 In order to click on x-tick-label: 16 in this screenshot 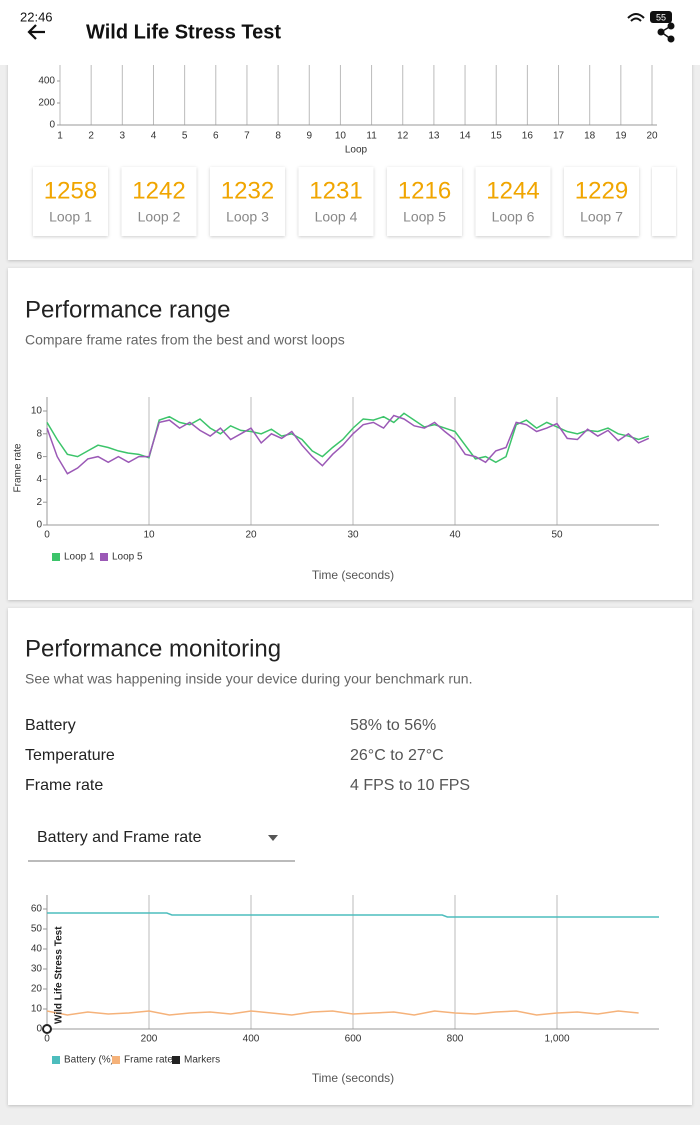, I will do `click(528, 136)`.